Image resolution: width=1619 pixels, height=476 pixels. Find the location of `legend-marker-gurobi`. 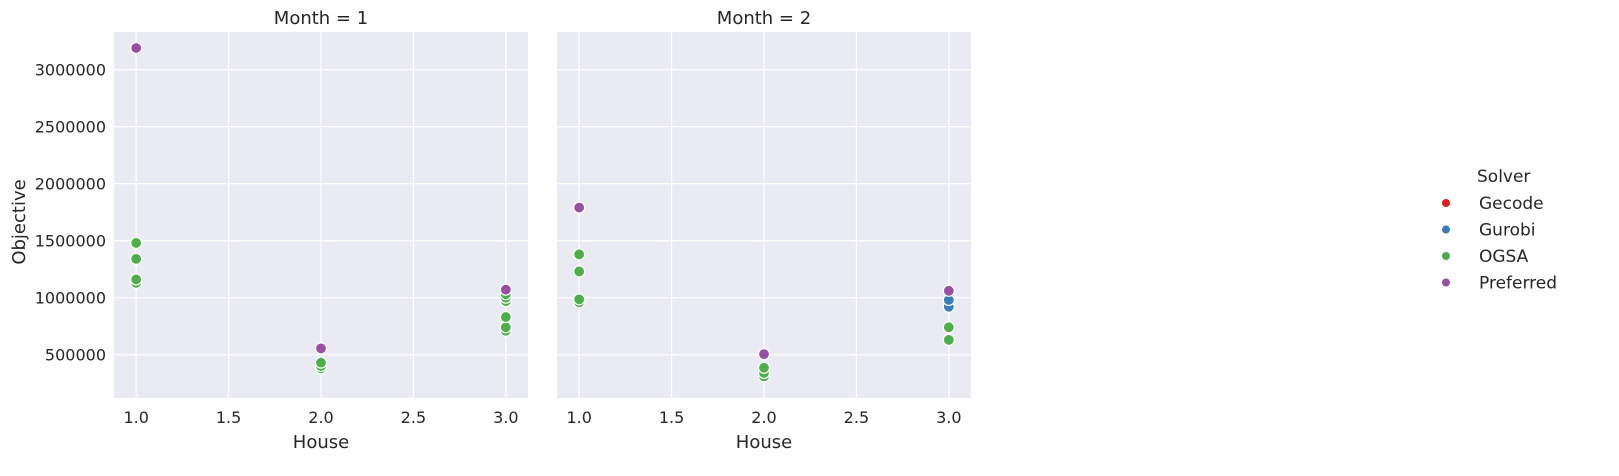

legend-marker-gurobi is located at coordinates (1446, 229).